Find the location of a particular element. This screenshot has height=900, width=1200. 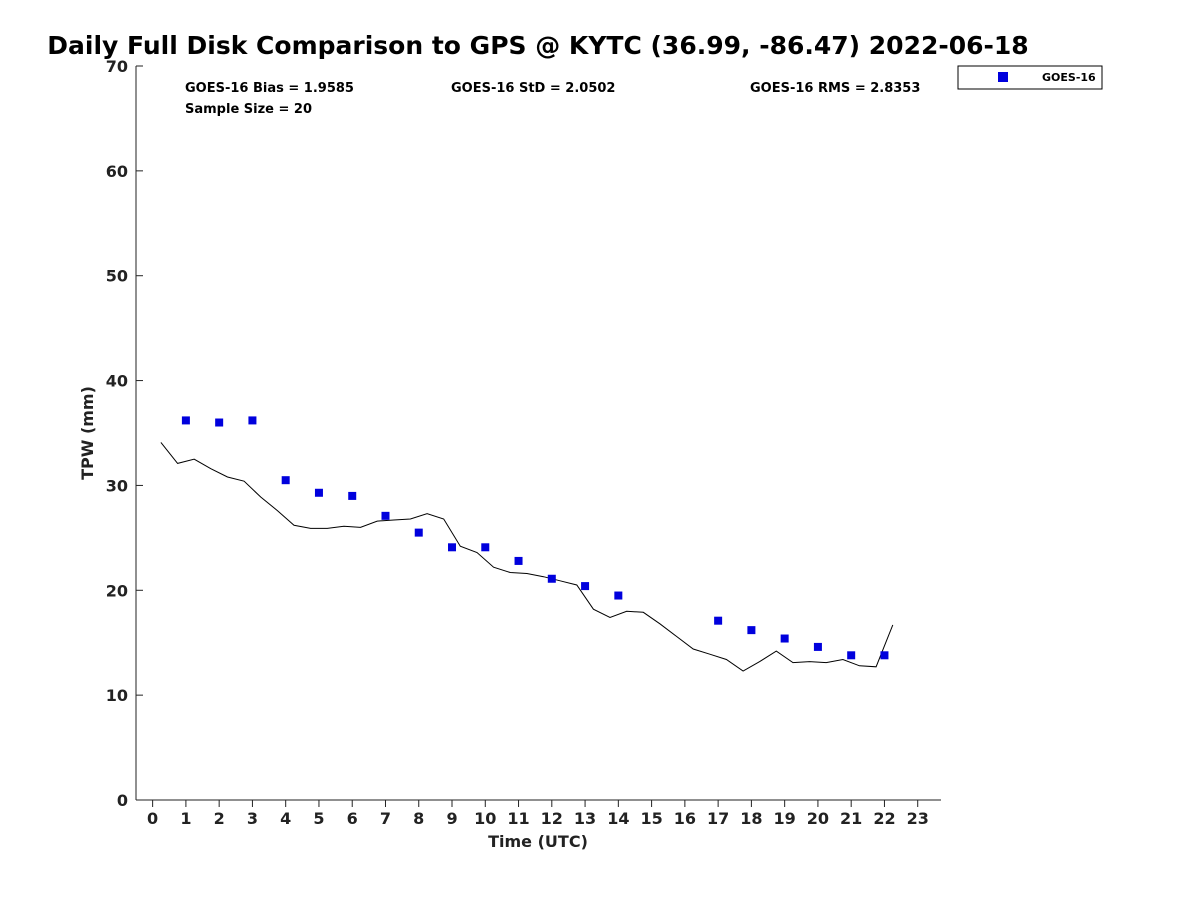

y-axis-ticks: 0 10 20 30 40 50 60 70 is located at coordinates (124, 433).